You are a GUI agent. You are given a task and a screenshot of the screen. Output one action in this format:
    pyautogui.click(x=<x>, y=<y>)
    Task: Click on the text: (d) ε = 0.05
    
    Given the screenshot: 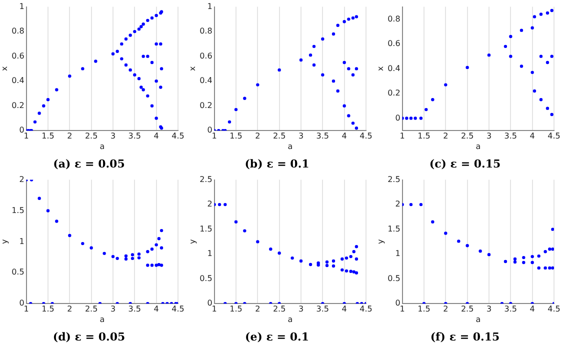 What is the action you would take?
    pyautogui.click(x=89, y=337)
    